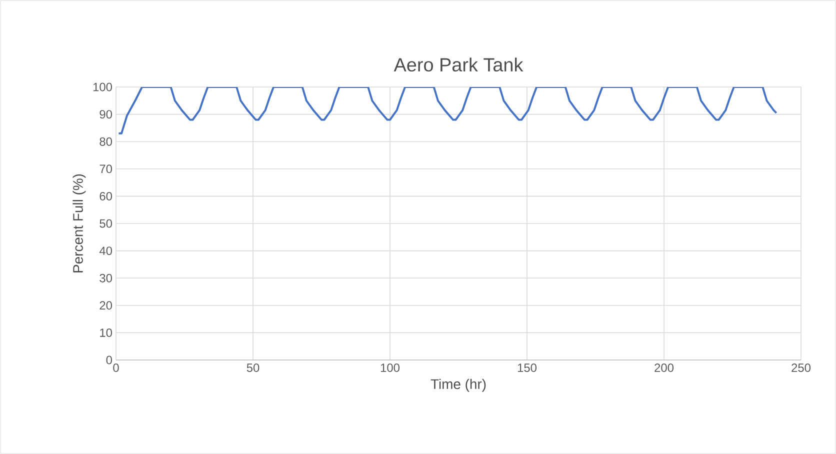 The image size is (836, 454). I want to click on y-tick-label: 10, so click(106, 332).